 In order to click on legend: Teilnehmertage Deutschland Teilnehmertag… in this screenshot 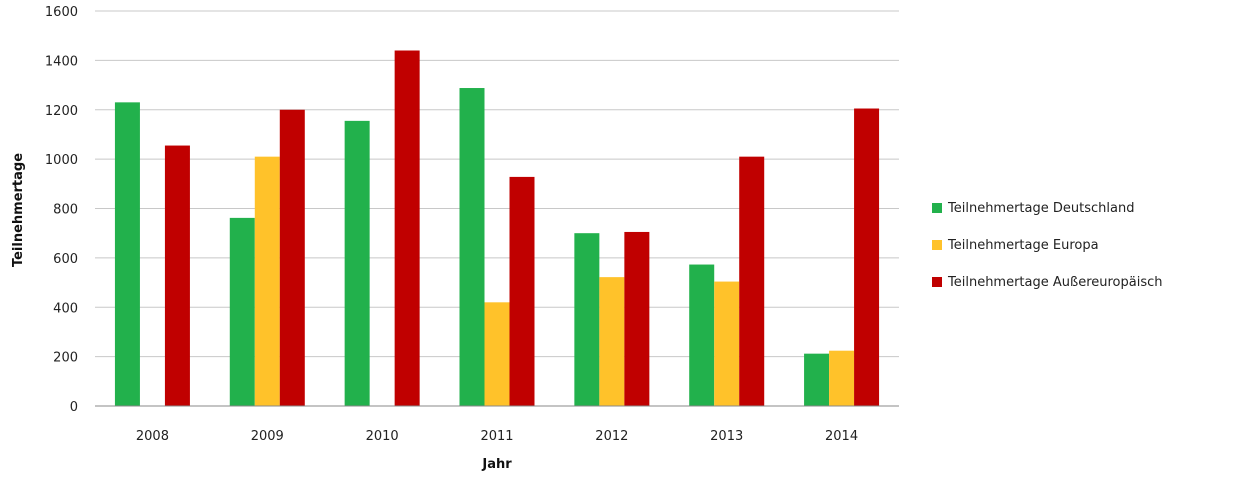, I will do `click(1047, 253)`.